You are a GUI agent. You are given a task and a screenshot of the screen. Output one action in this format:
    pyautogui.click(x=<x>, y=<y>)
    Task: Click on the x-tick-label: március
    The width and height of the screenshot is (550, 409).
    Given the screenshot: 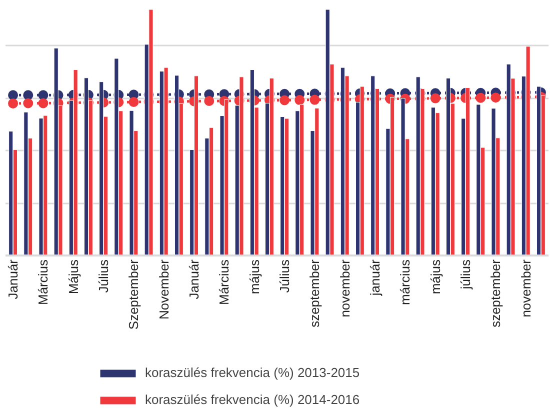 What is the action you would take?
    pyautogui.click(x=405, y=282)
    